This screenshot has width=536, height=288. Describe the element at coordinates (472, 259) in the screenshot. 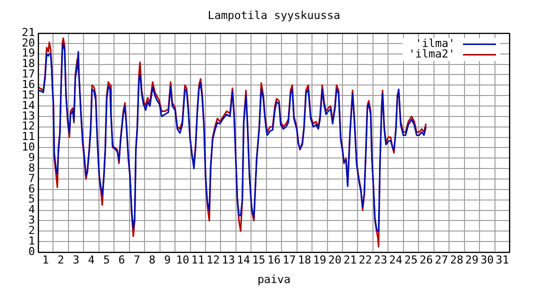

I see `x-tick-label: 29` at that location.